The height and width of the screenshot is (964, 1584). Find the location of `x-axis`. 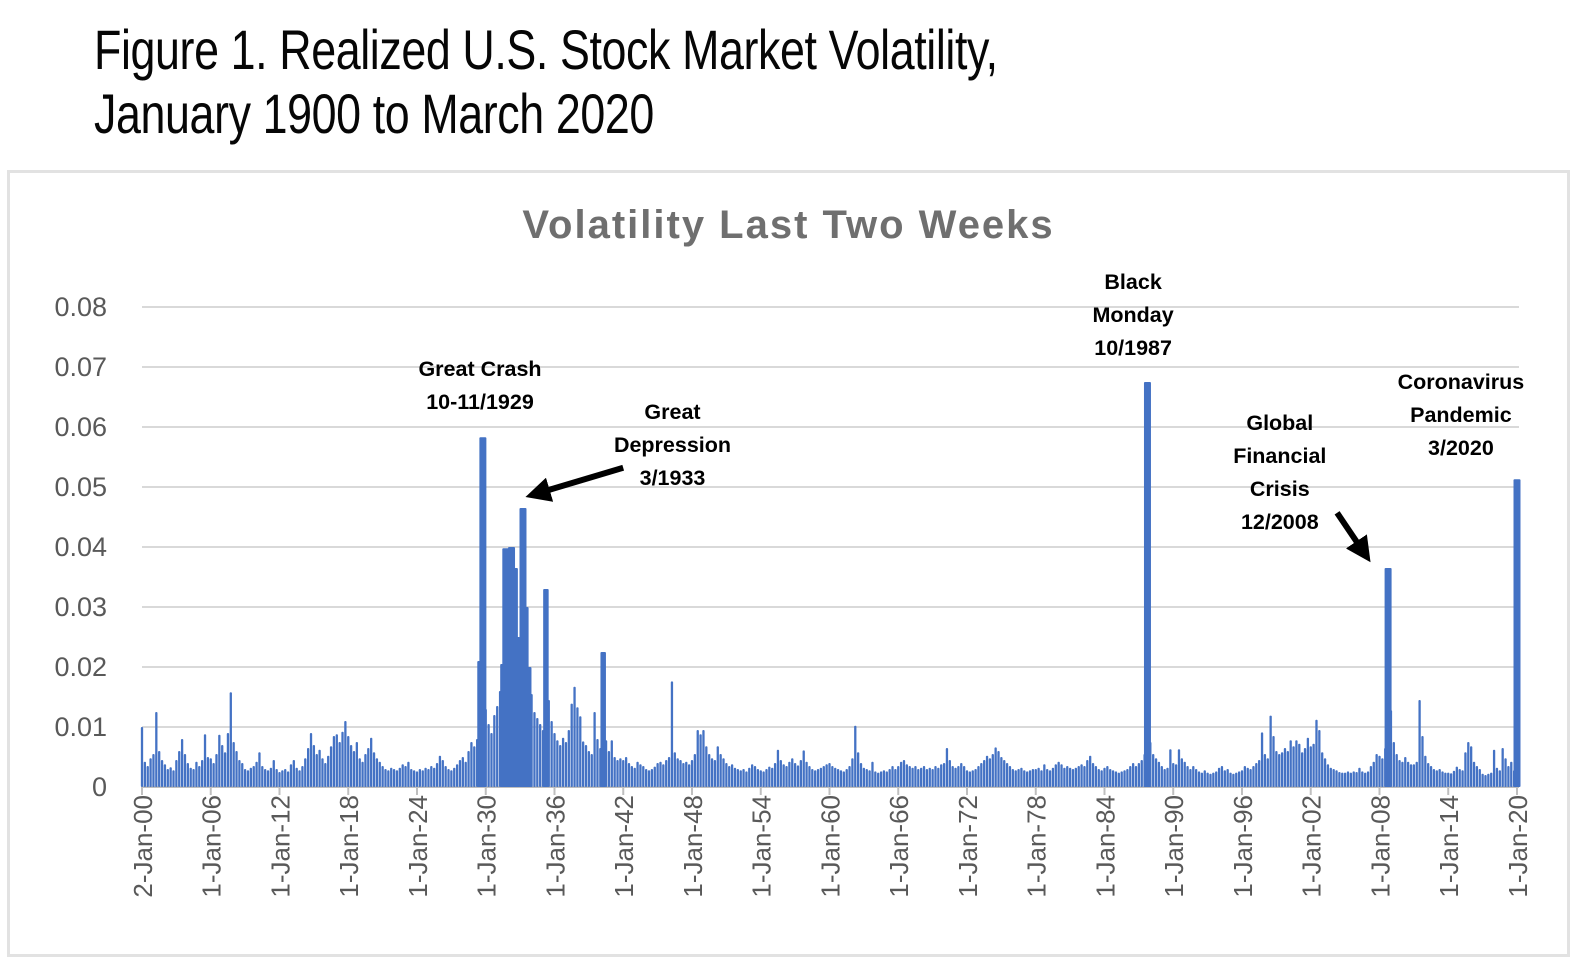

x-axis is located at coordinates (830, 790).